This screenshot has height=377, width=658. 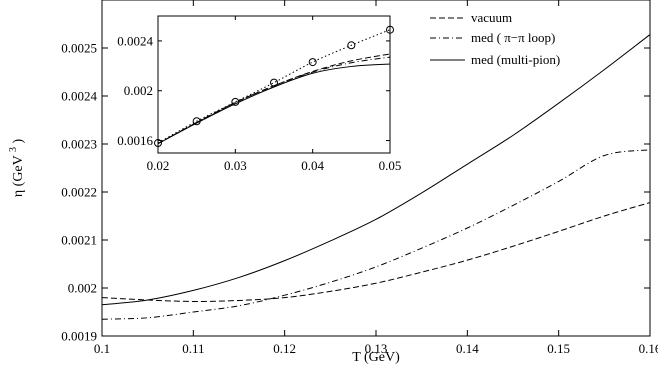 What do you see at coordinates (491, 17) in the screenshot?
I see `legend-label-vacuum: vacuum` at bounding box center [491, 17].